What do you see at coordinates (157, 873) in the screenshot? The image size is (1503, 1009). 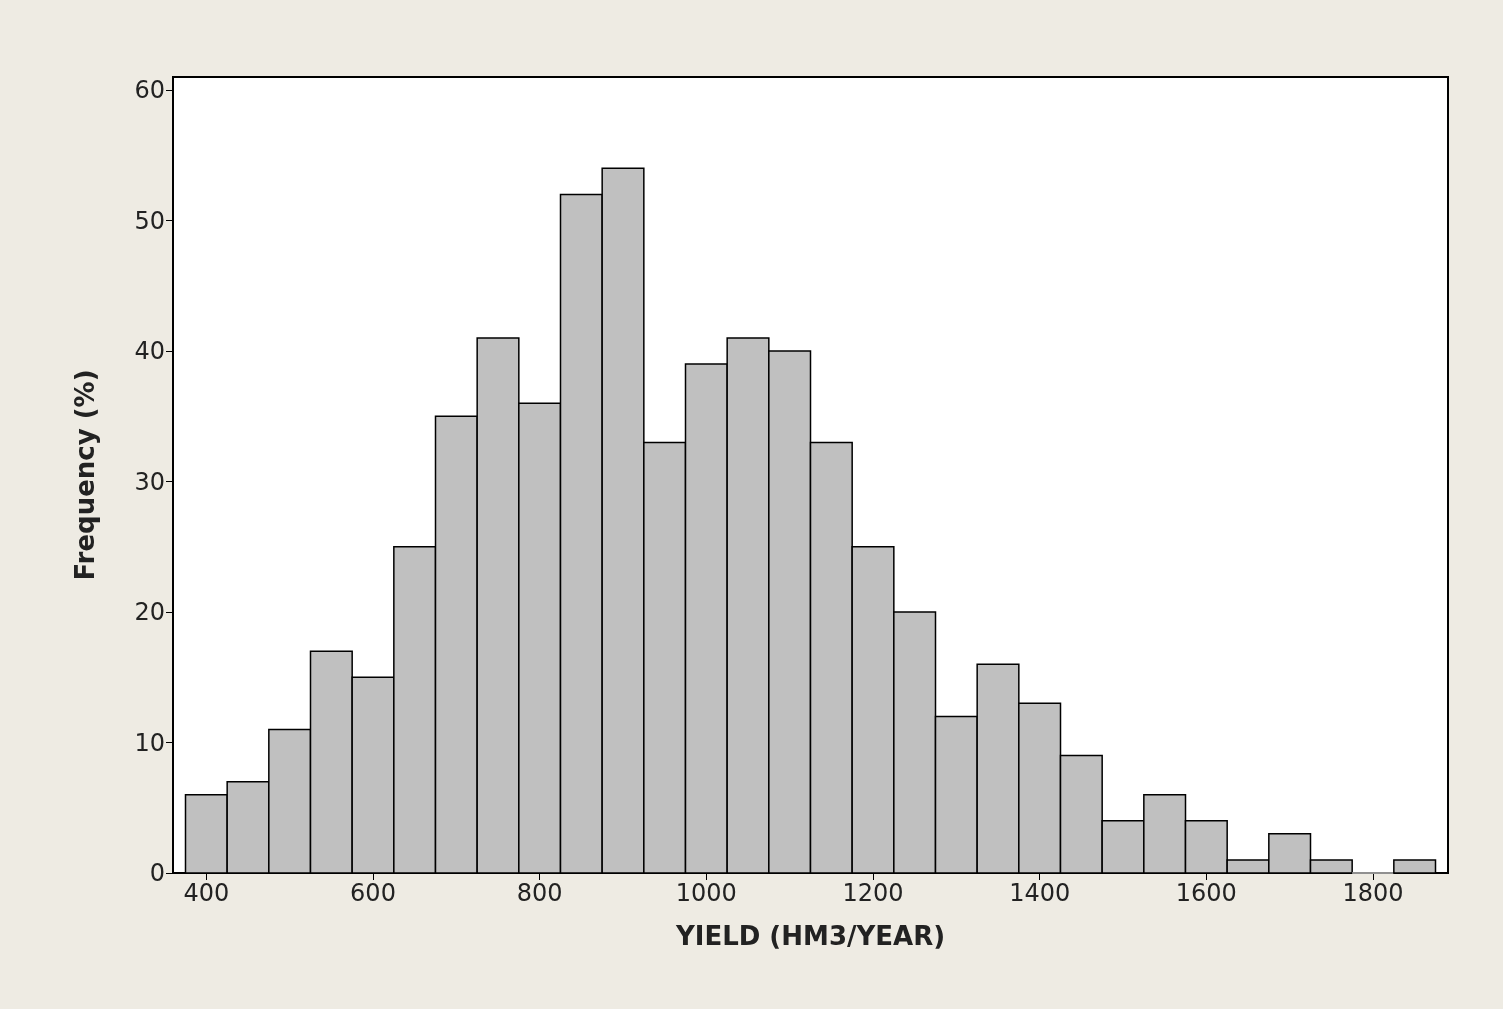 I see `y-tick-label: 0` at bounding box center [157, 873].